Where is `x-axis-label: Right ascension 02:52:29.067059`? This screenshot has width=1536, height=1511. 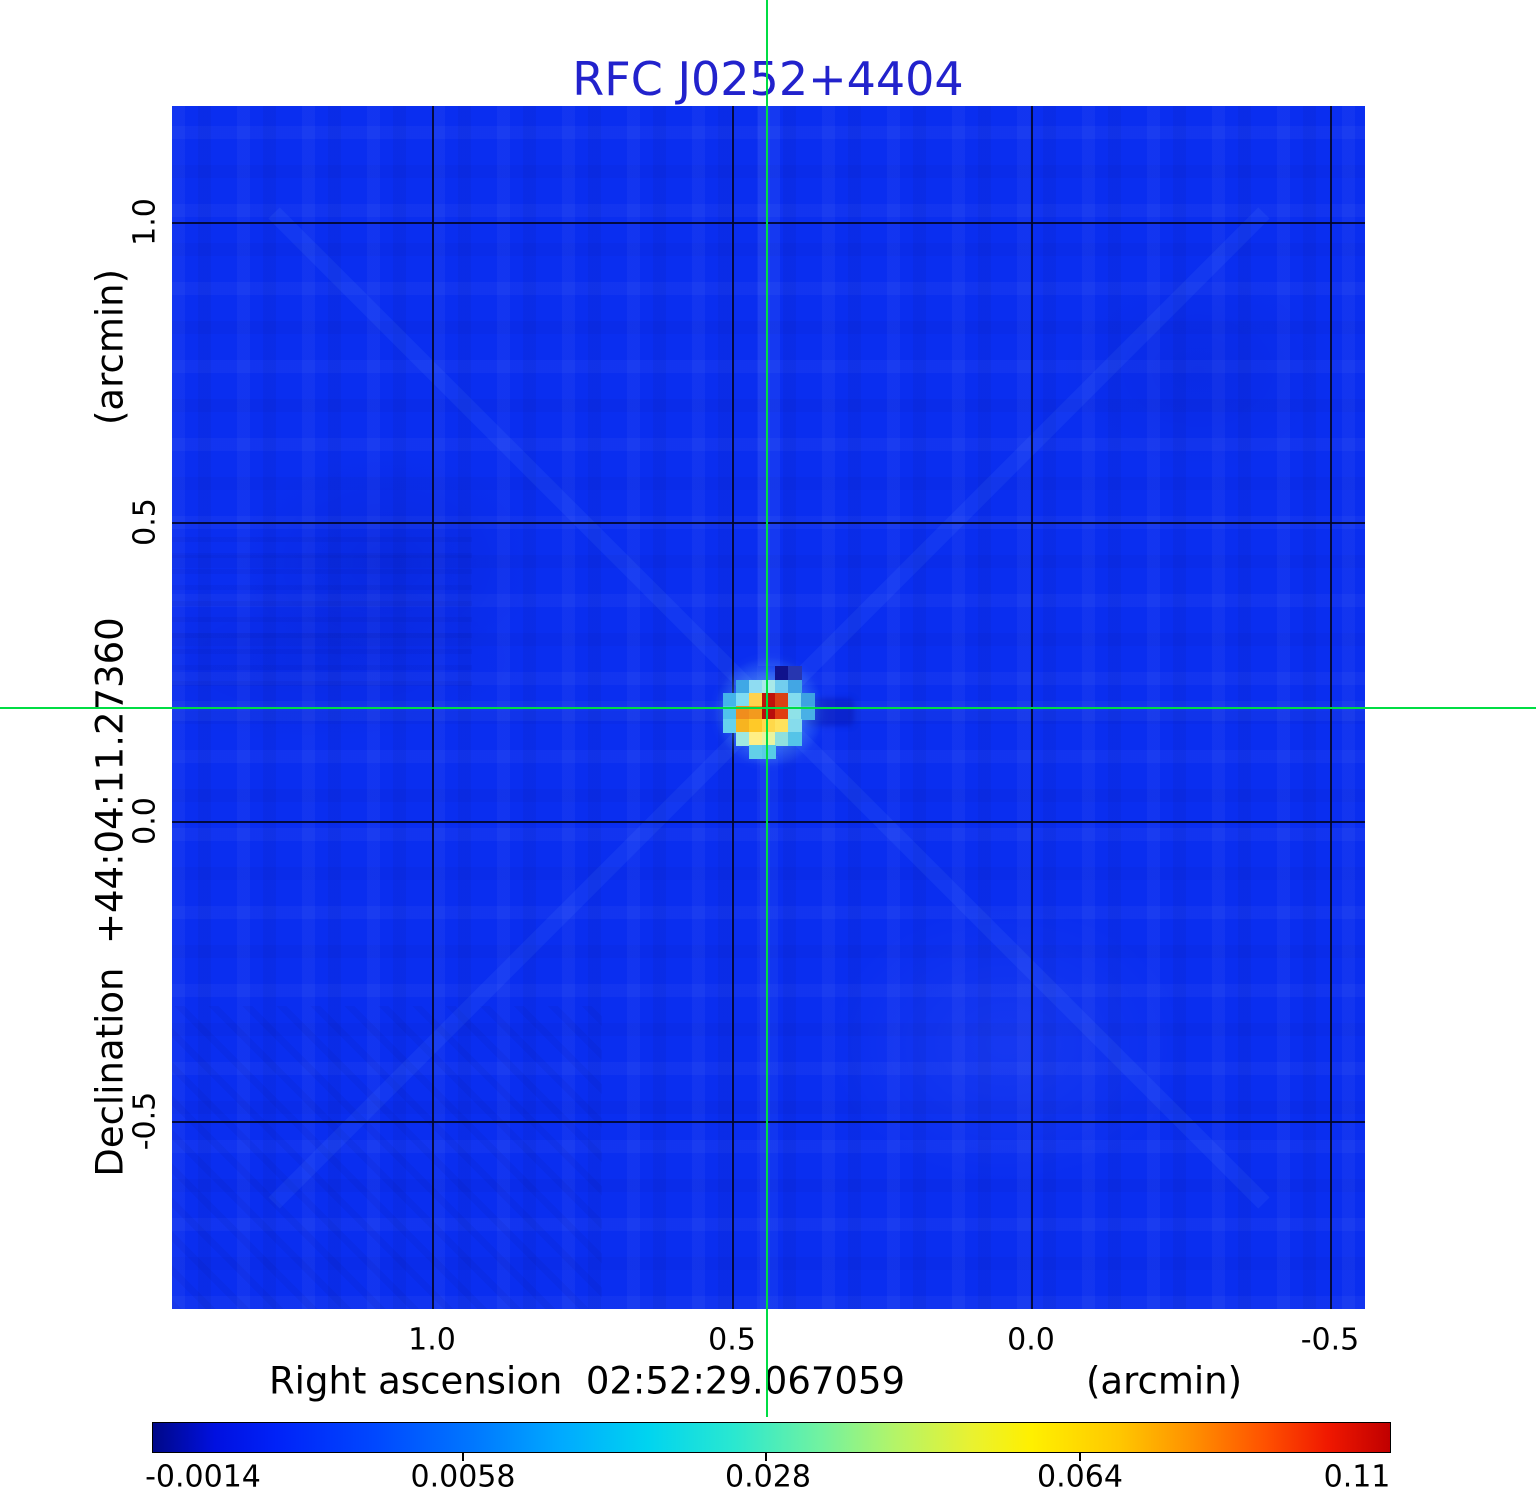
x-axis-label: Right ascension 02:52:29.067059 is located at coordinates (587, 1381).